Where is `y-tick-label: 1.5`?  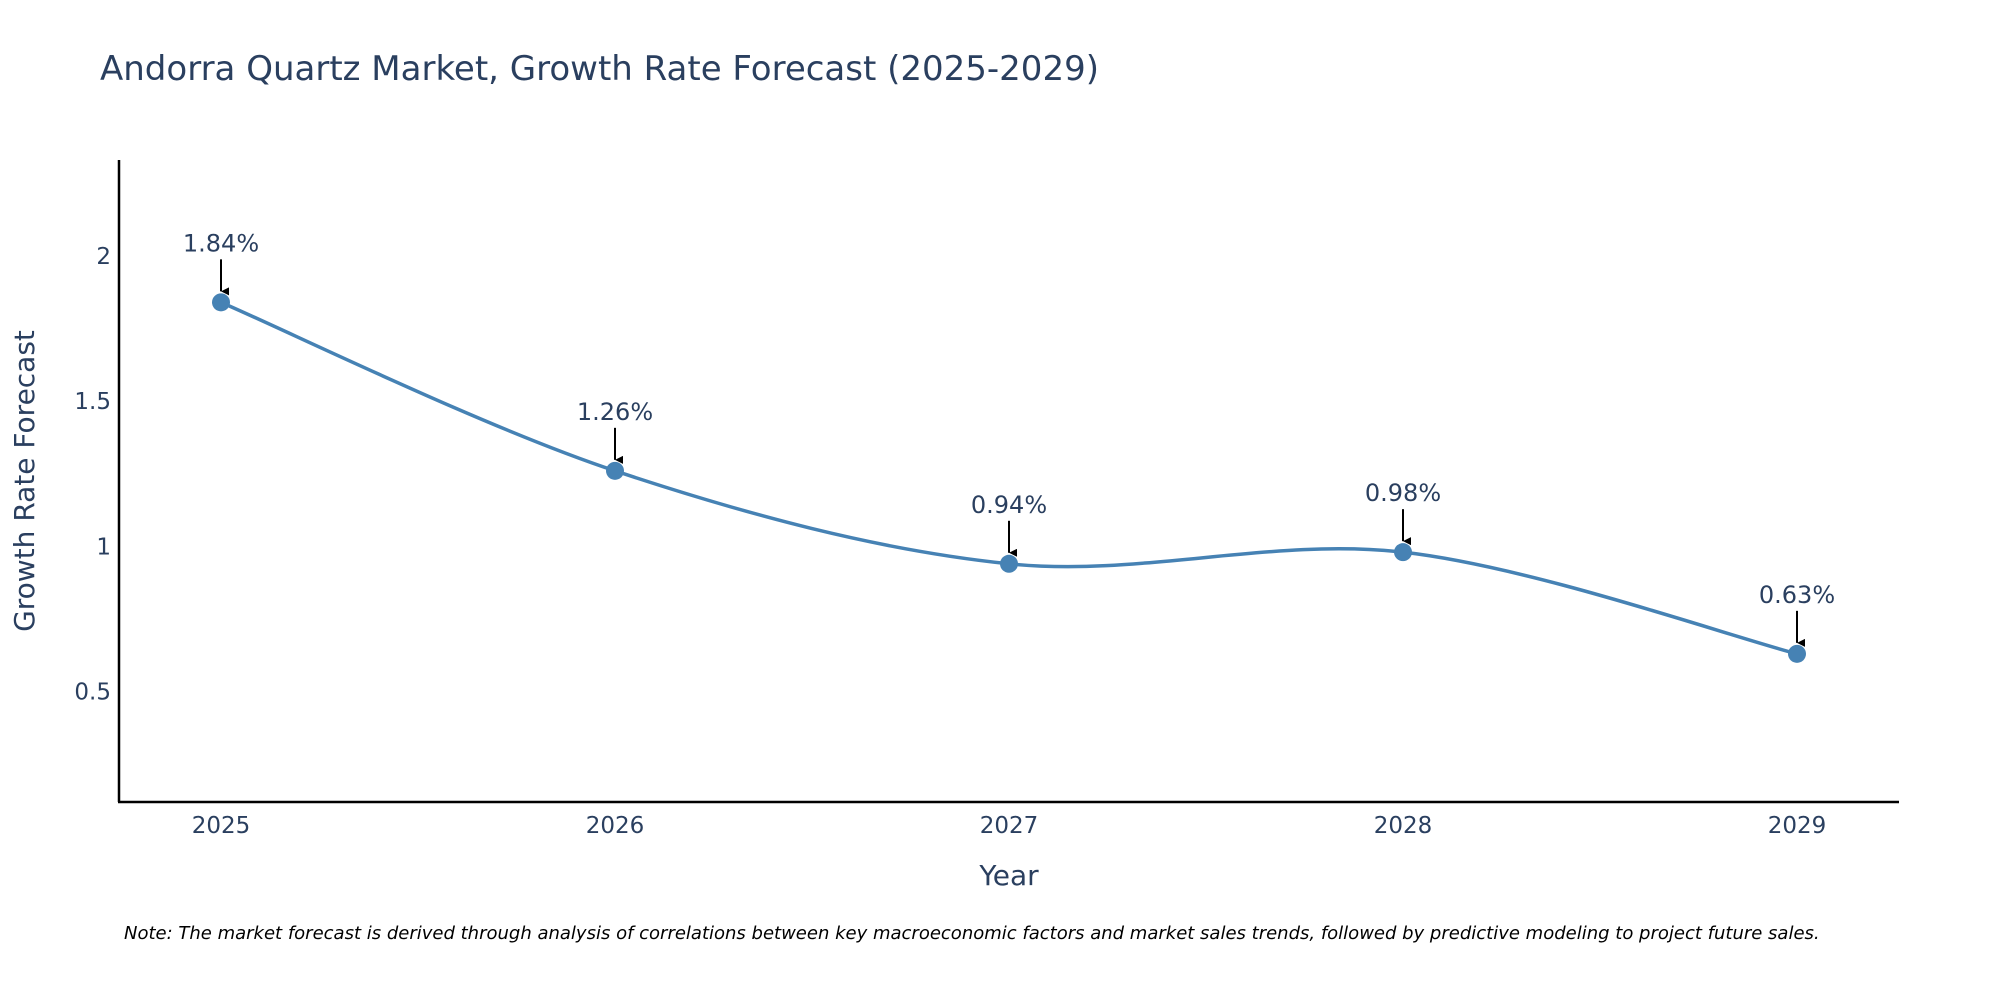 y-tick-label: 1.5 is located at coordinates (92, 402).